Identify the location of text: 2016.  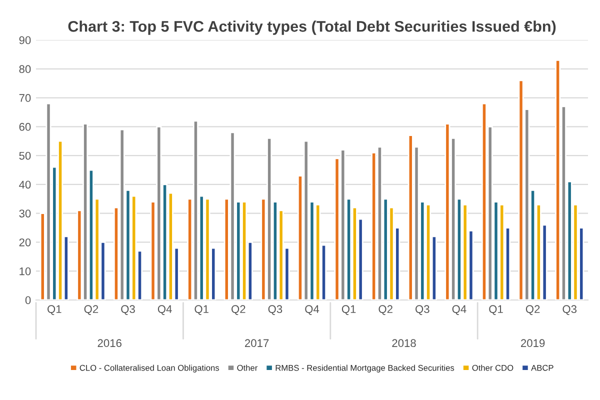
(110, 343).